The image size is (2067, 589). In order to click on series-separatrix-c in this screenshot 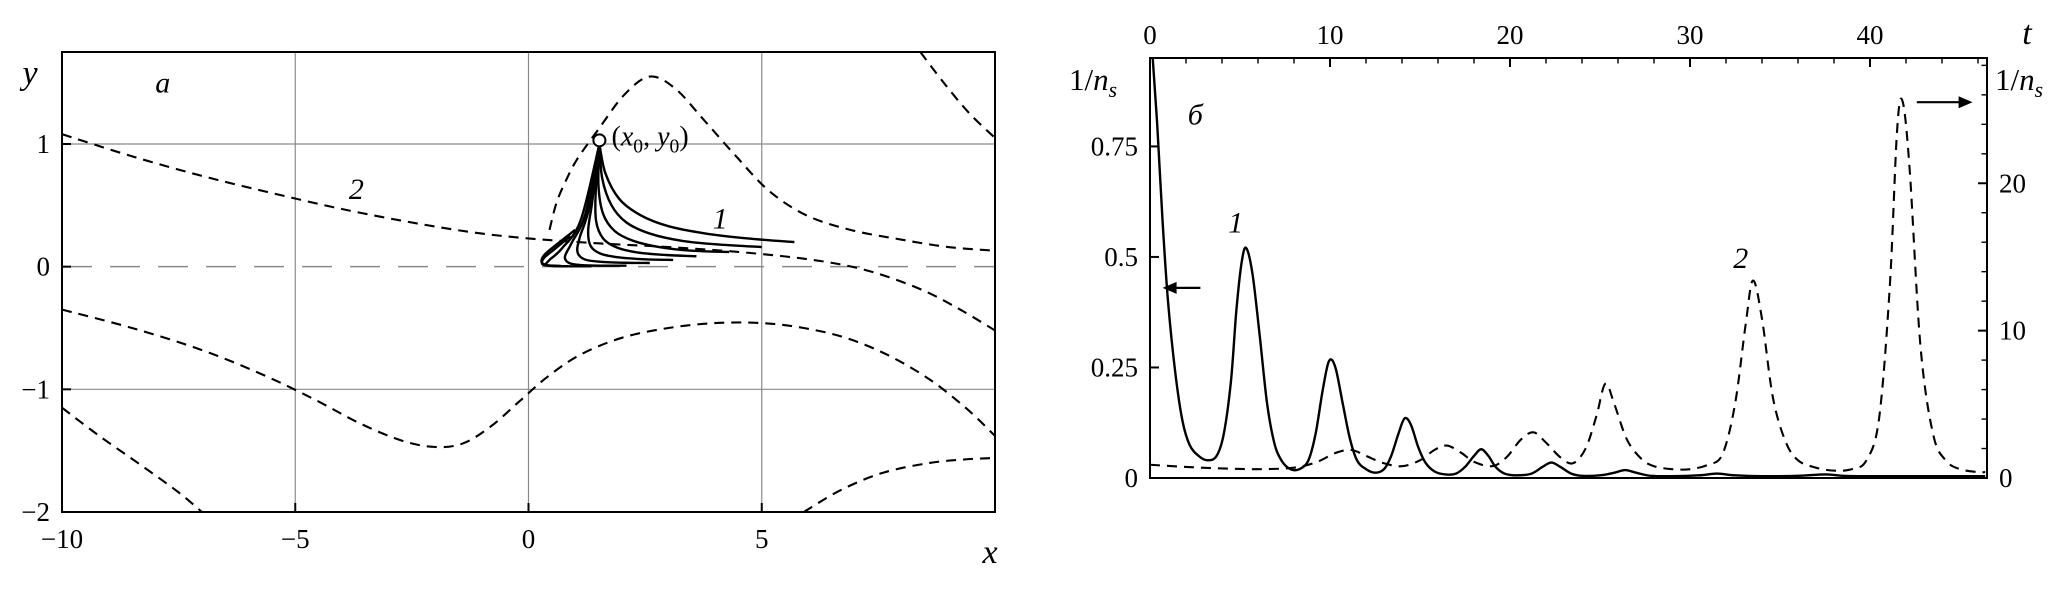, I will do `click(528, 378)`.